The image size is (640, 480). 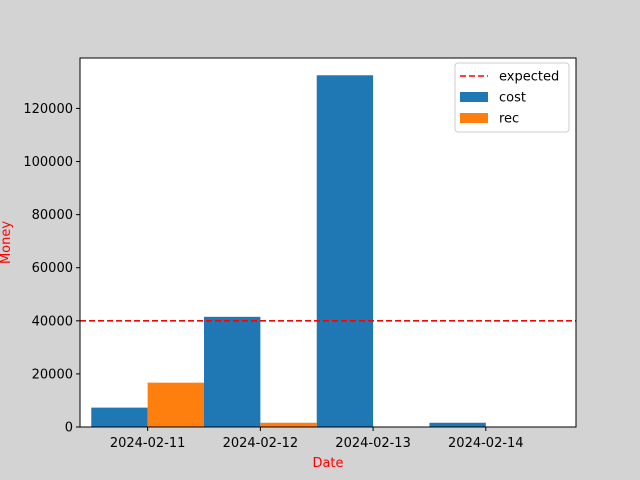 What do you see at coordinates (52, 215) in the screenshot?
I see `y-tick-label: 80000` at bounding box center [52, 215].